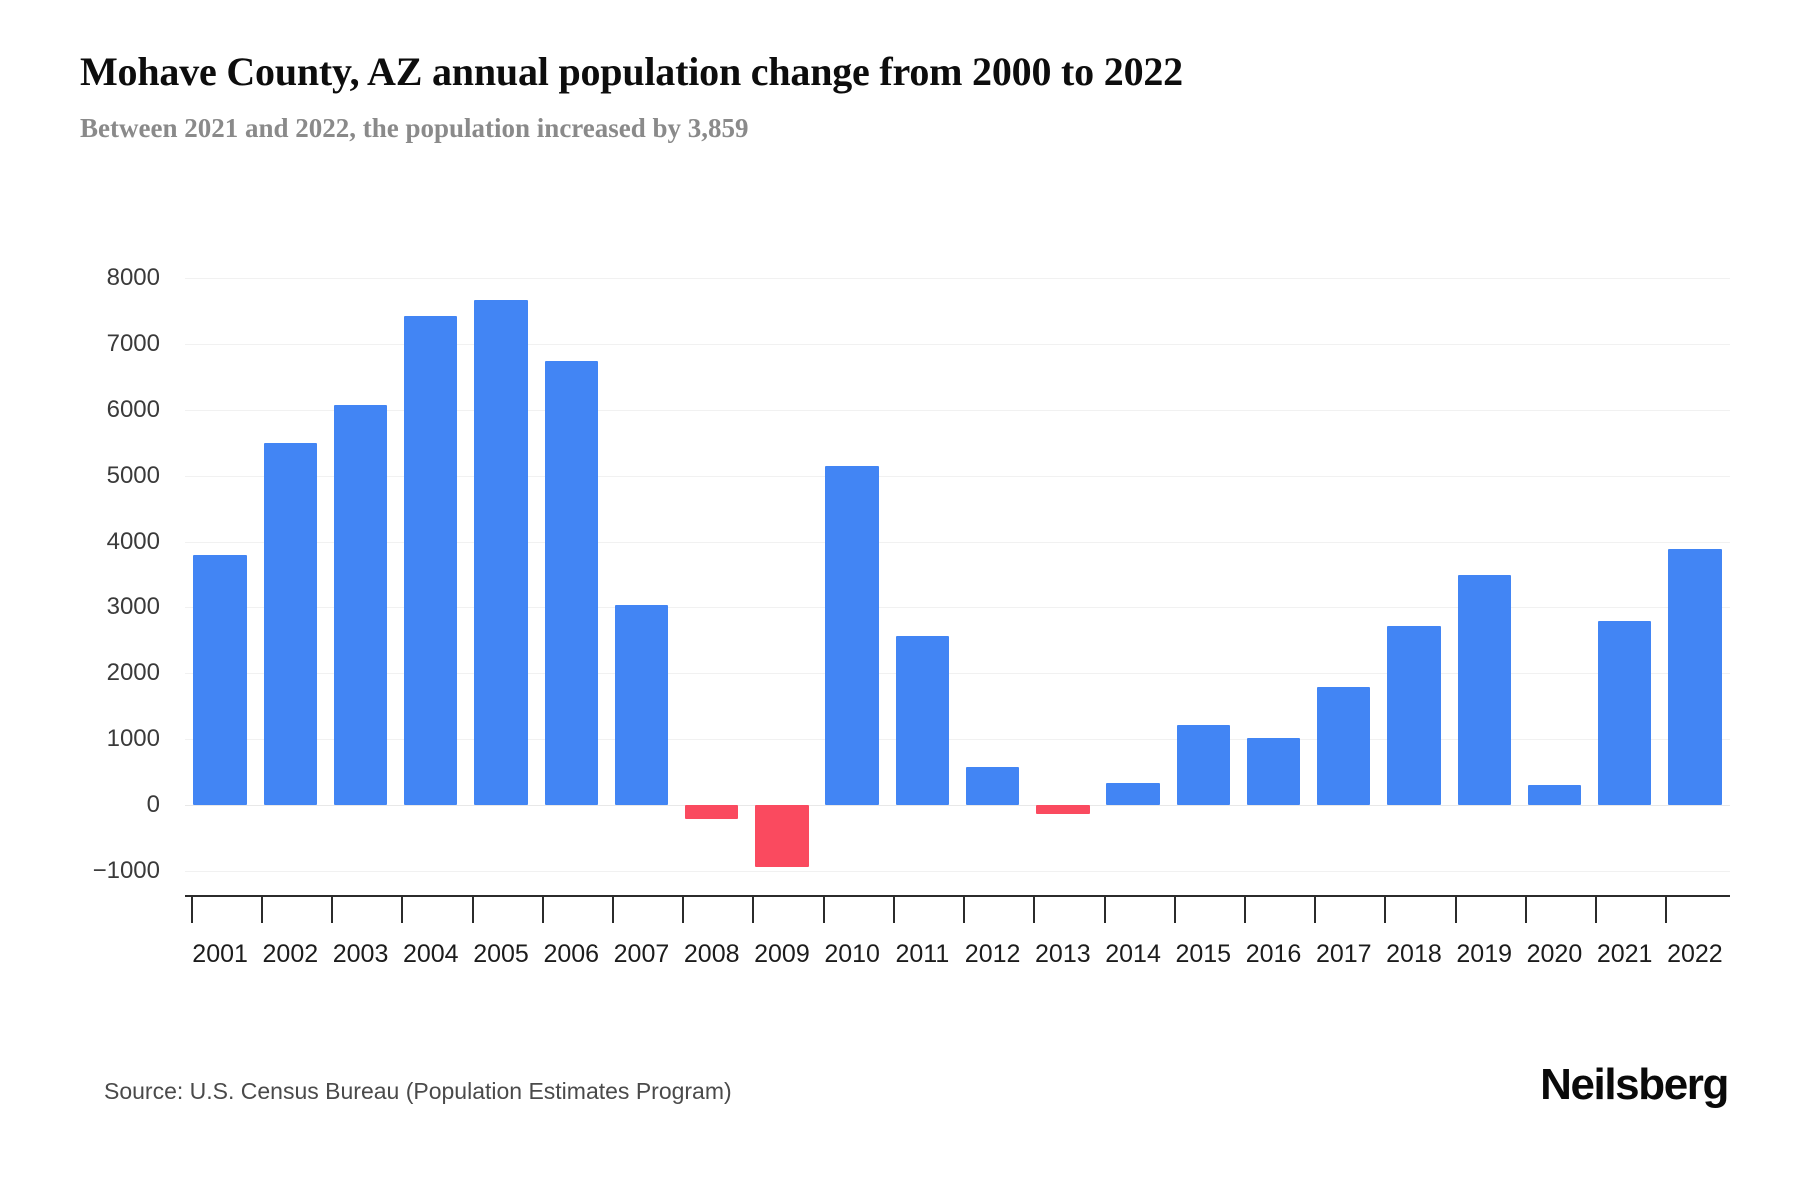 The width and height of the screenshot is (1800, 1200). What do you see at coordinates (430, 954) in the screenshot?
I see `x-axis-tick-label-2004: 2004` at bounding box center [430, 954].